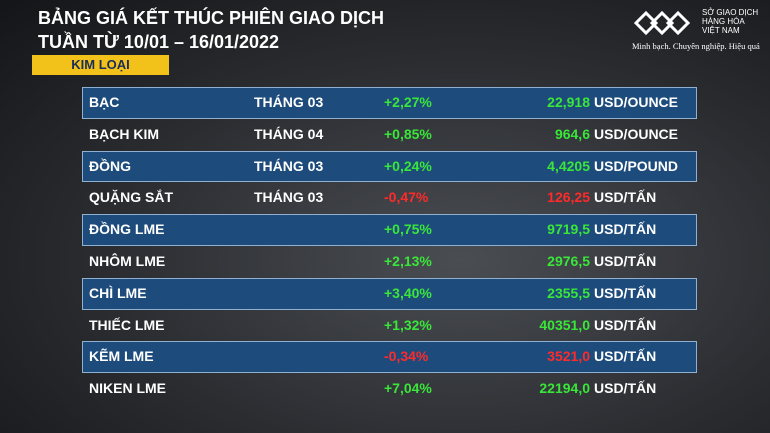  I want to click on title: TUẦN TỪ 10/01 – 16/01/2022, so click(159, 42).